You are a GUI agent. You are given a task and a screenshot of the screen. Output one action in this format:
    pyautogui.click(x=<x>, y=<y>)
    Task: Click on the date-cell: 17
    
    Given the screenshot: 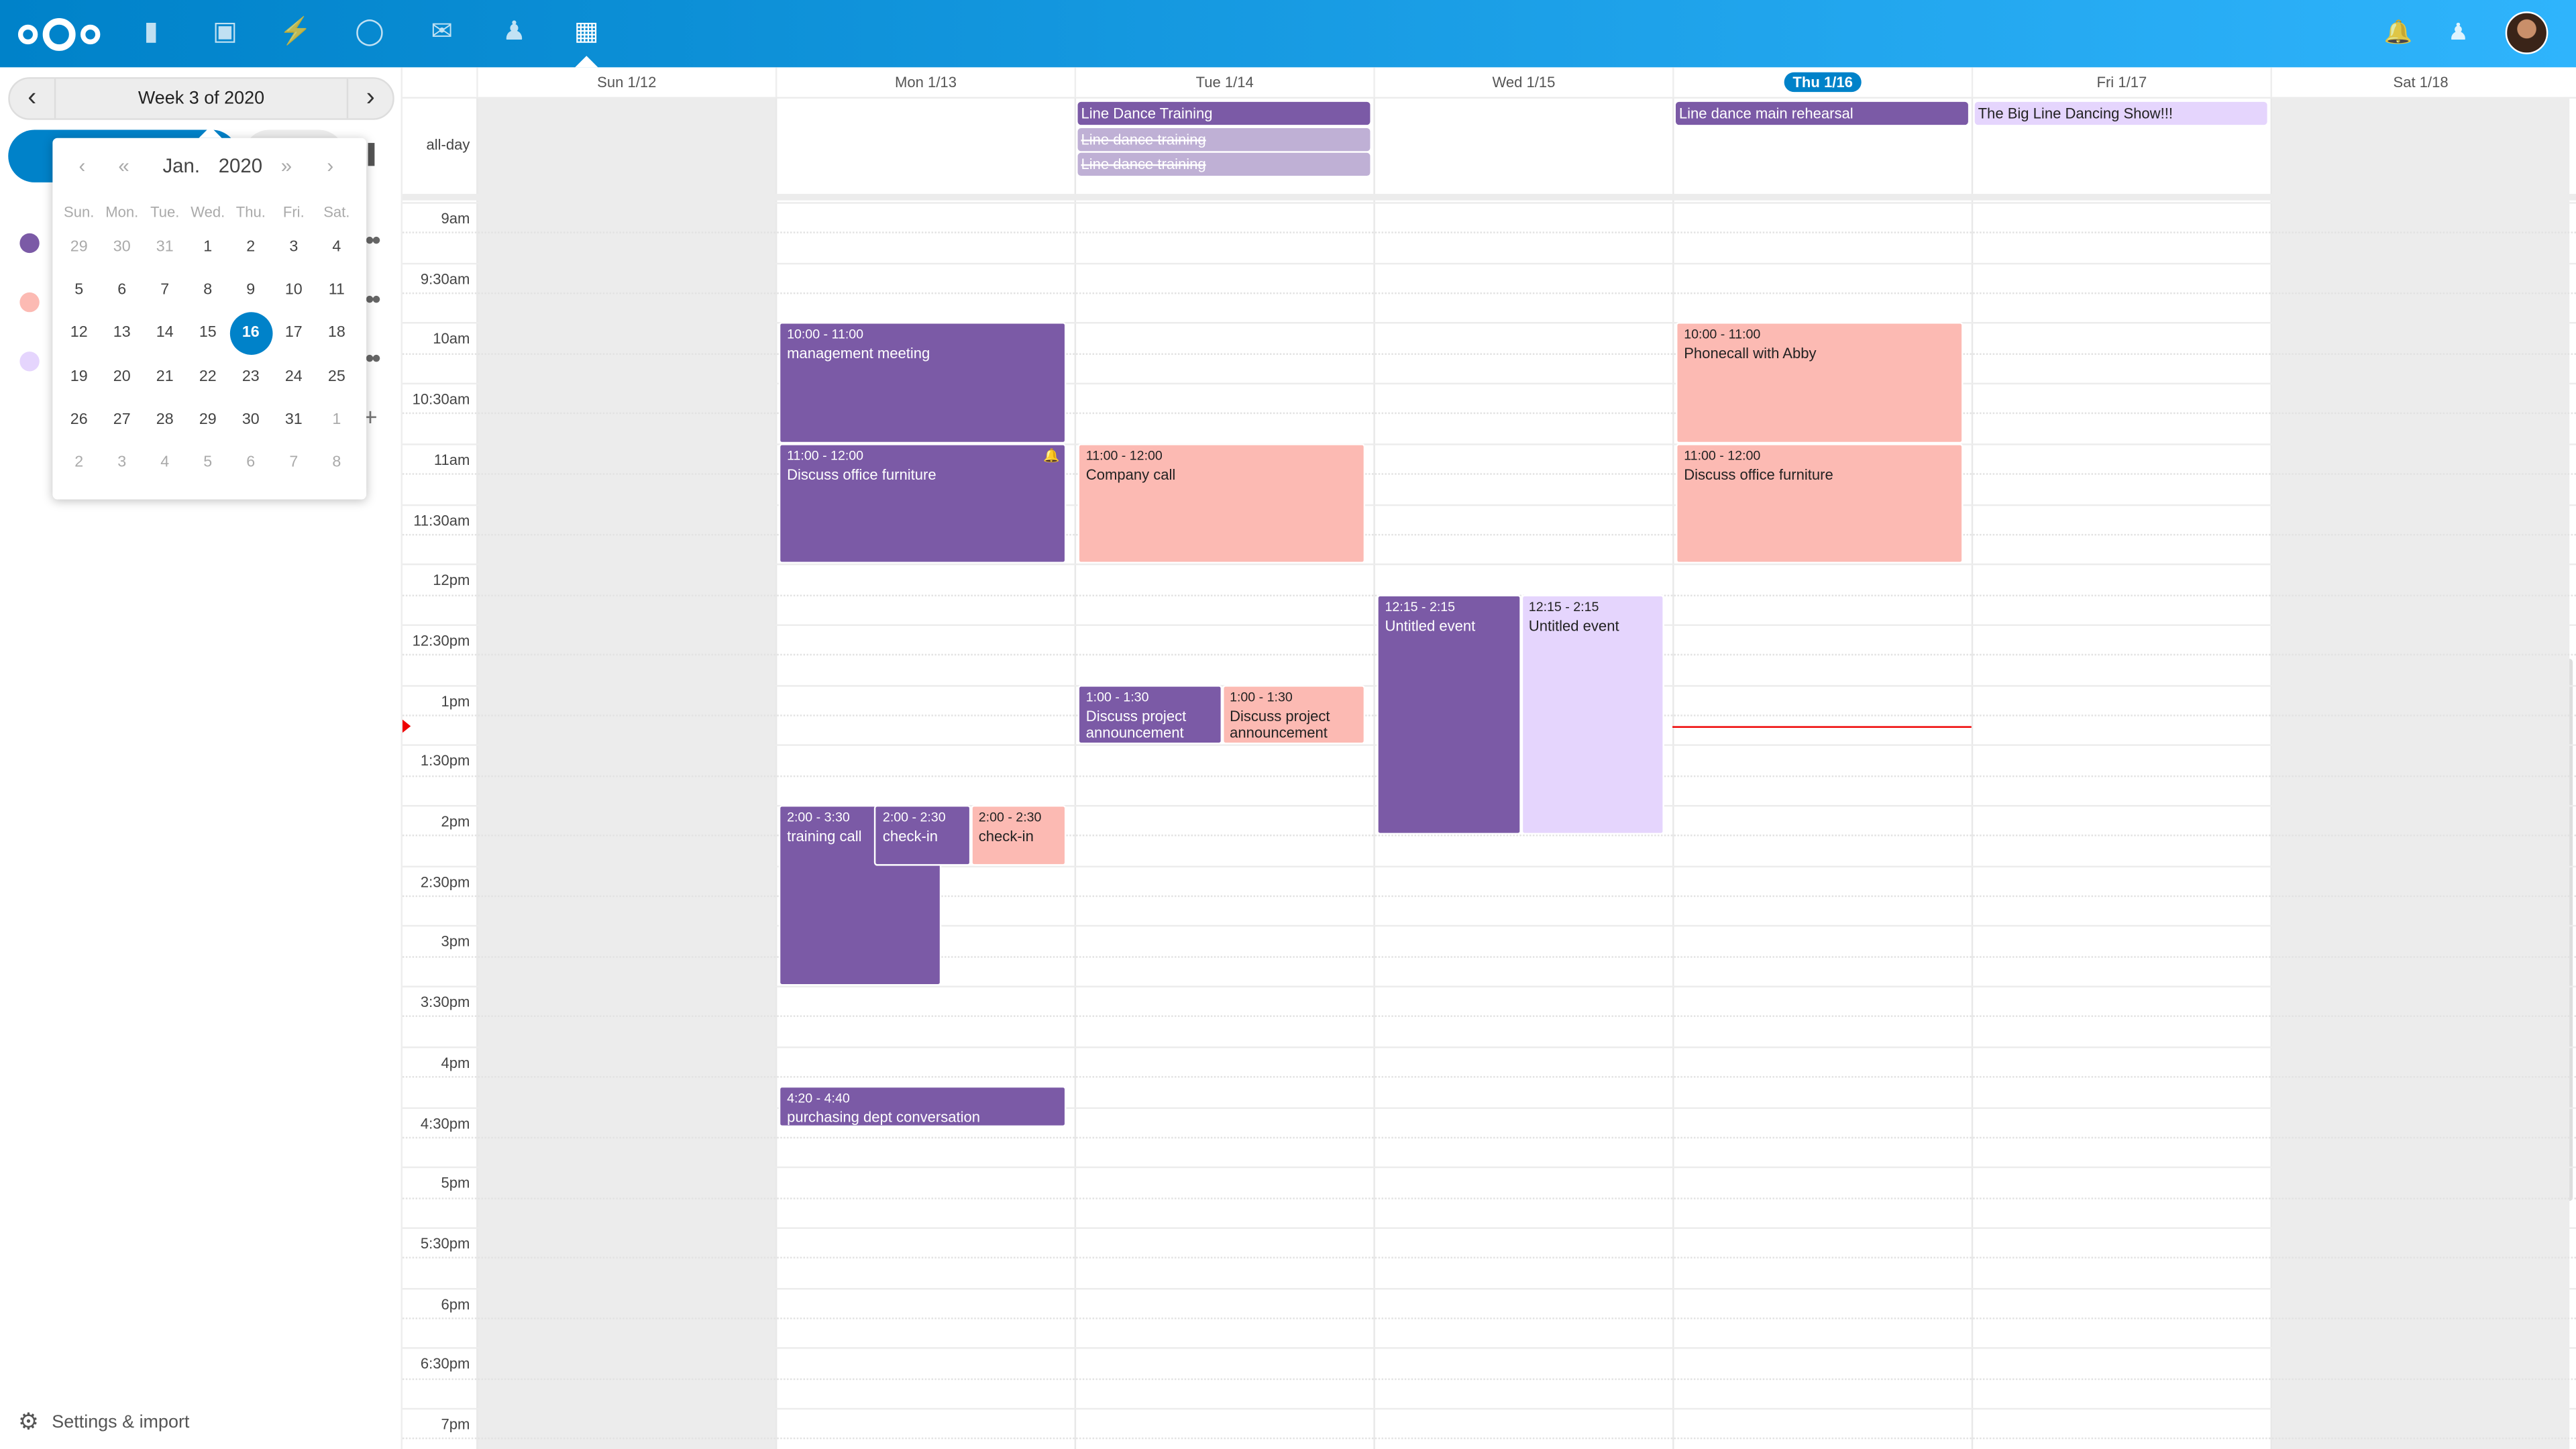 What is the action you would take?
    pyautogui.click(x=293, y=334)
    